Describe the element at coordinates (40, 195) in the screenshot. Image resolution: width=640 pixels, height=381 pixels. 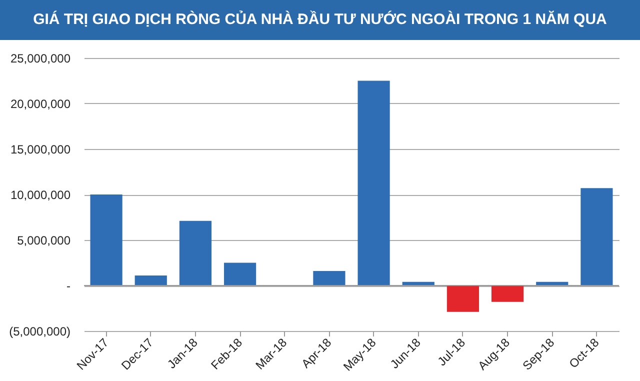
I see `y-tick-label: 10,000,000` at that location.